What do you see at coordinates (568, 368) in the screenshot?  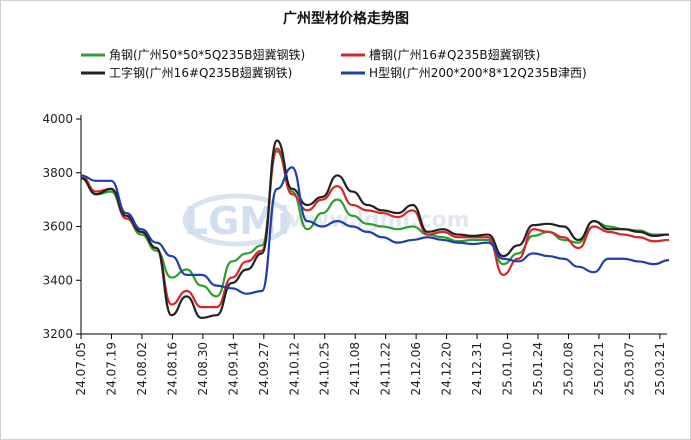 I see `x-tick-label: 25.02.08` at bounding box center [568, 368].